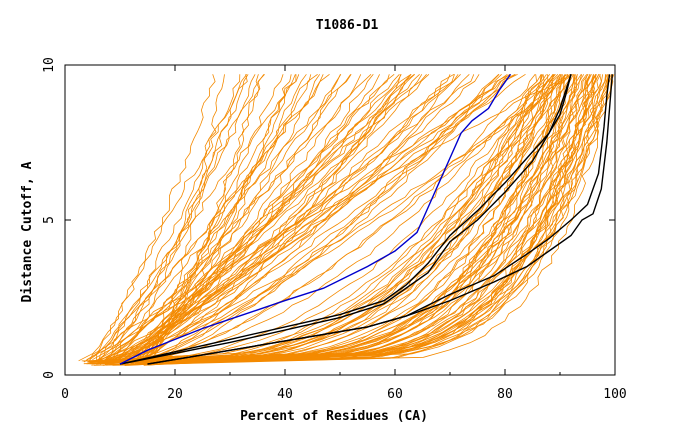  Describe the element at coordinates (49, 65) in the screenshot. I see `y-tick-label: 10` at that location.